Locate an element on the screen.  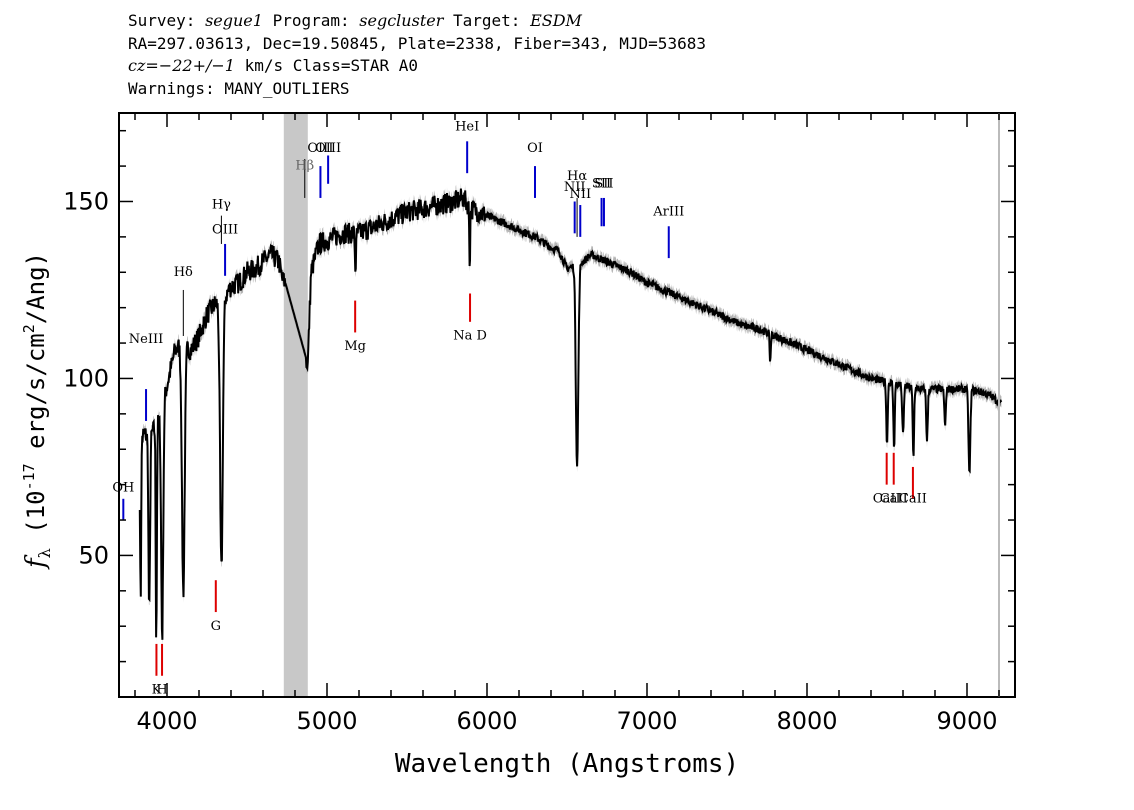
x-axis-title: Wavelength (Angstroms) is located at coordinates (567, 764).